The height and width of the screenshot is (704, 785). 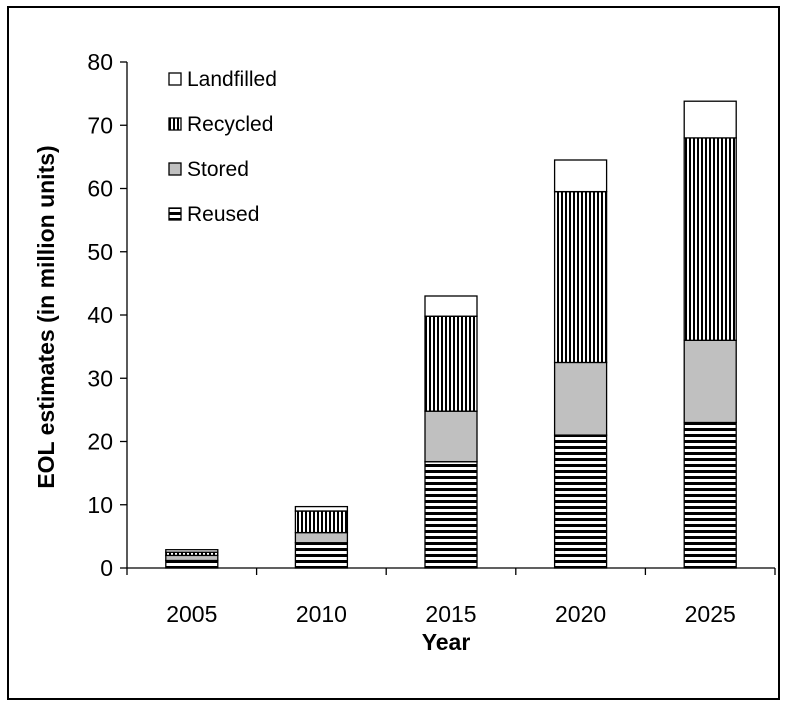 I want to click on y-tick-label: 30, so click(x=100, y=378).